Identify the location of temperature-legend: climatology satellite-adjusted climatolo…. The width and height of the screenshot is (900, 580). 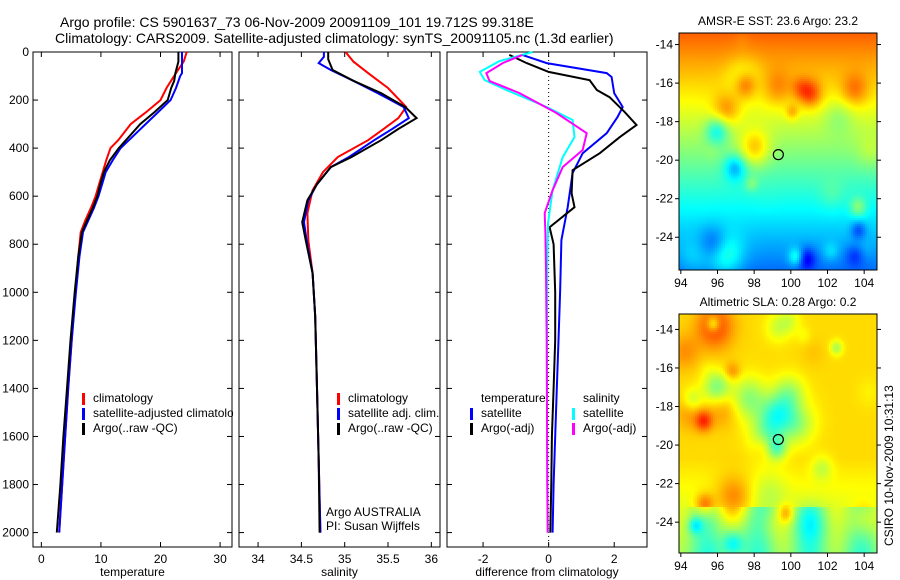
(157, 413).